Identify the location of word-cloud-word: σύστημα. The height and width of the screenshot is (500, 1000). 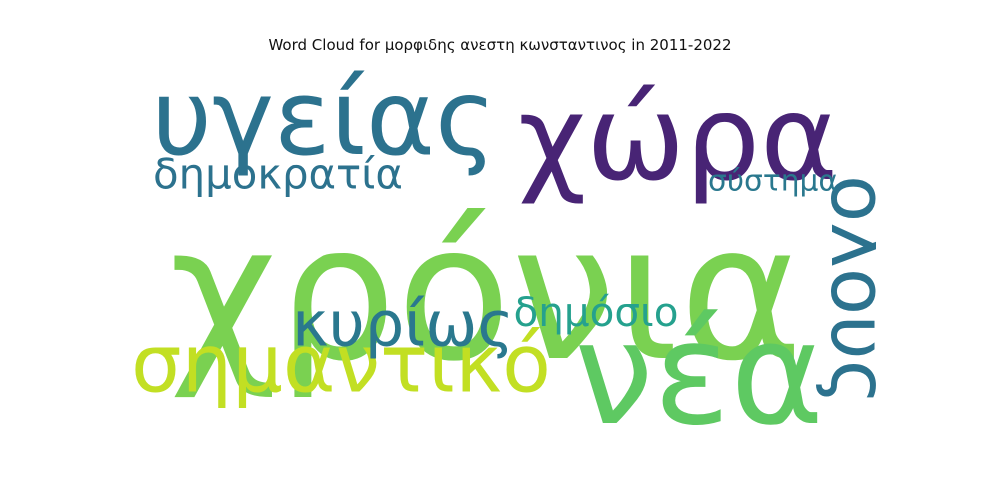
(773, 181).